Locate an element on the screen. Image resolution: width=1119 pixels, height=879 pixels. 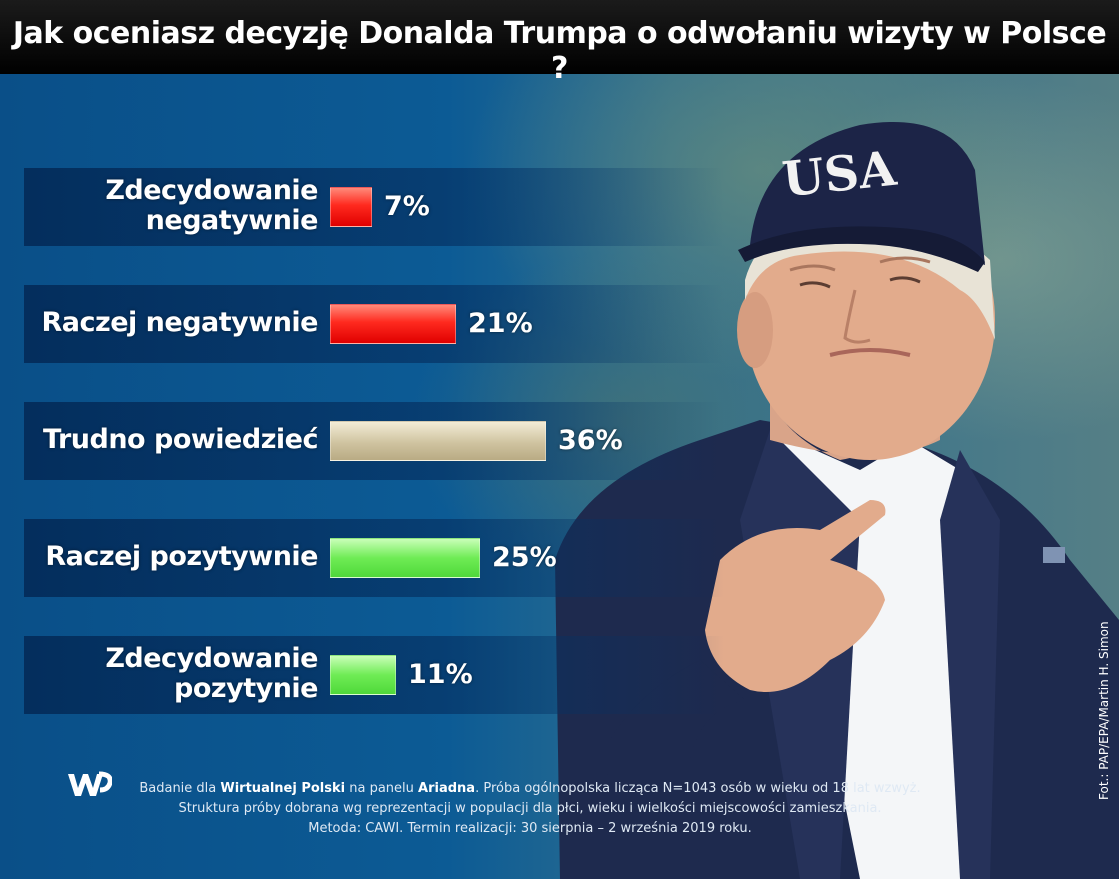
category-label-line: Raczej pozytywnie is located at coordinates (181, 556).